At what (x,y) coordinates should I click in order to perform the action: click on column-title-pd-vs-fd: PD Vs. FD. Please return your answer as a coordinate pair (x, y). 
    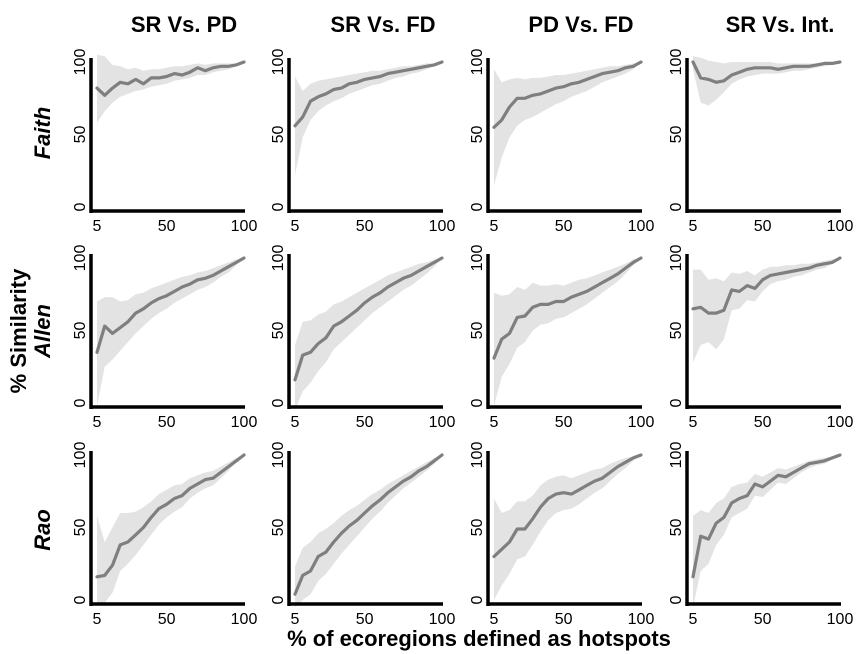
    Looking at the image, I should click on (580, 24).